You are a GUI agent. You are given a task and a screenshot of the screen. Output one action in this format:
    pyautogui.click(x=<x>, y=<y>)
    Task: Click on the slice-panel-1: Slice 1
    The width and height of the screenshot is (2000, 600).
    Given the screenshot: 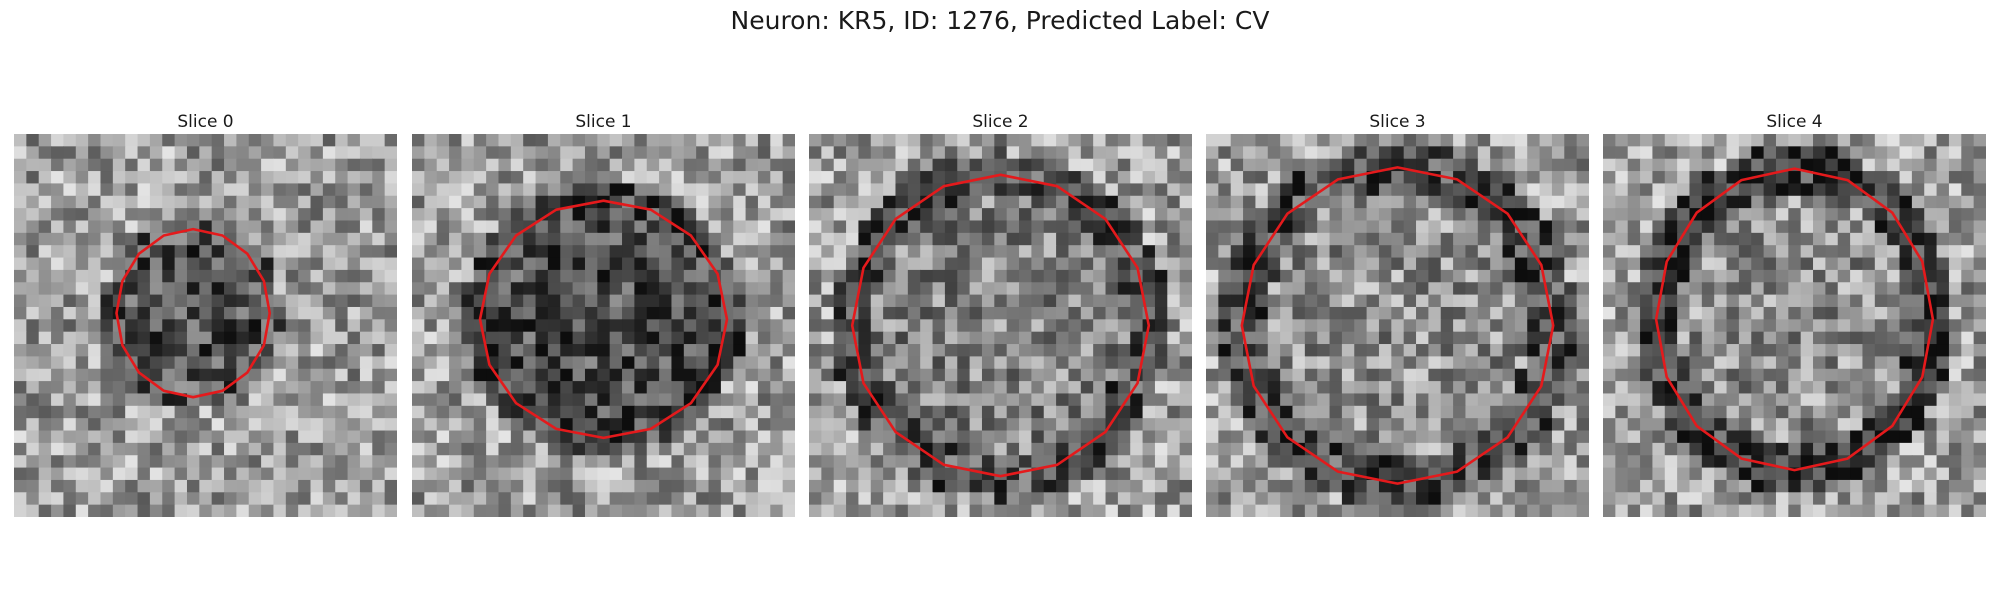 What is the action you would take?
    pyautogui.click(x=603, y=313)
    